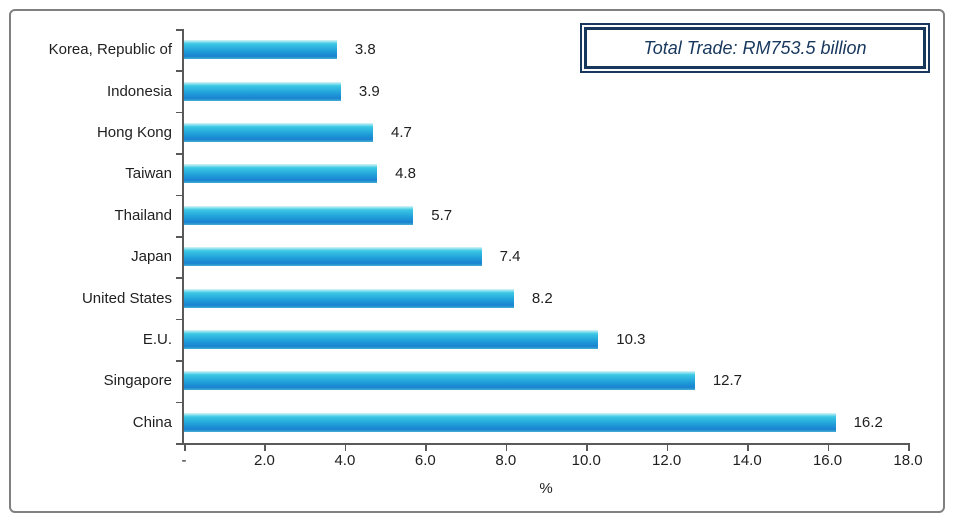  I want to click on value-label: 4.8, so click(405, 174).